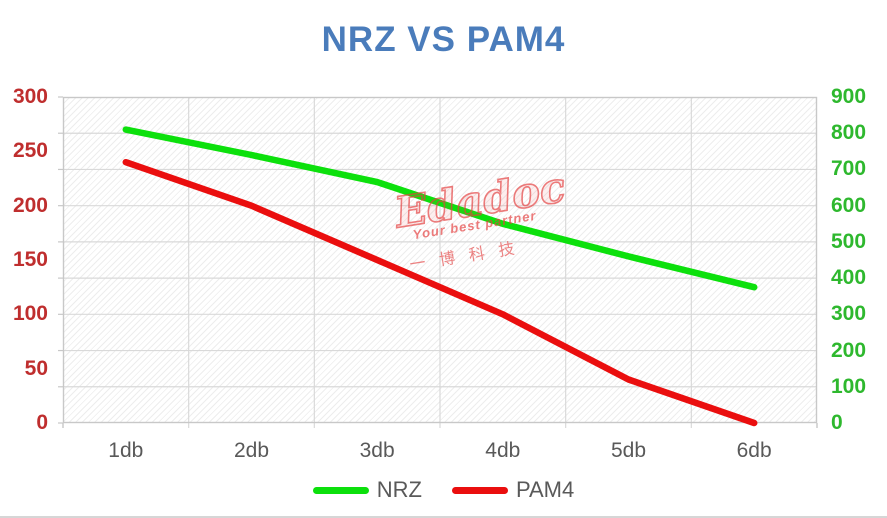 This screenshot has height=518, width=887. What do you see at coordinates (849, 96) in the screenshot?
I see `ytick-right-label: 900` at bounding box center [849, 96].